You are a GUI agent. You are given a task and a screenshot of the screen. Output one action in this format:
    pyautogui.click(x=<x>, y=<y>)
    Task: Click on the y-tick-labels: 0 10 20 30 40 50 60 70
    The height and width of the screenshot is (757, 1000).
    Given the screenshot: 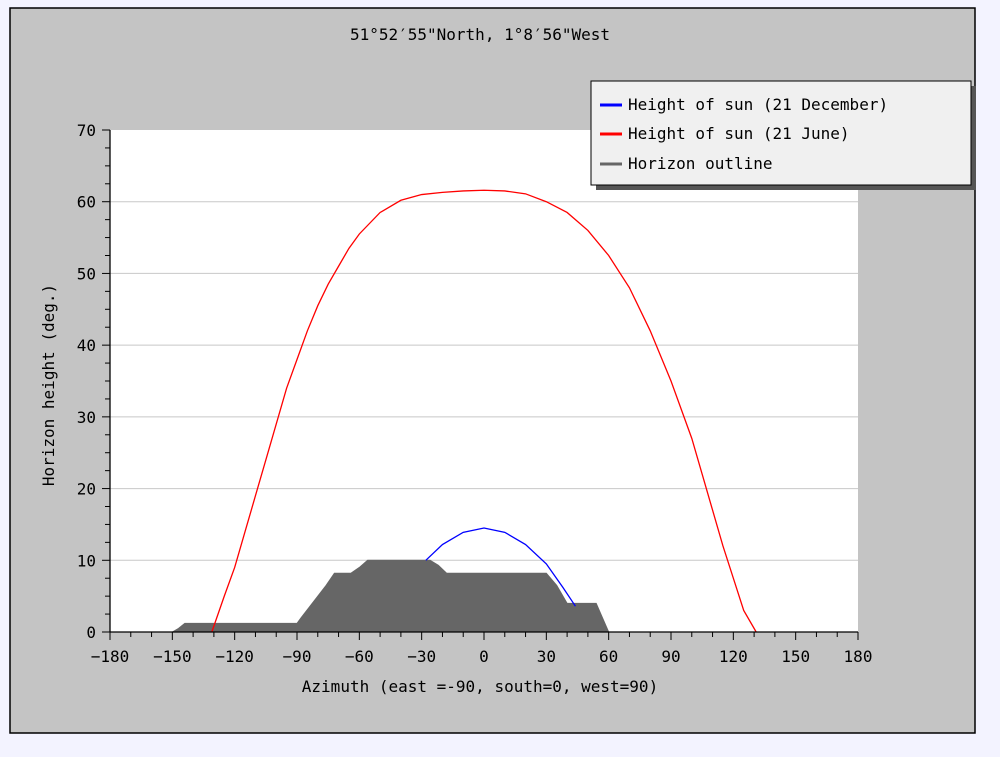 What is the action you would take?
    pyautogui.click(x=86, y=381)
    